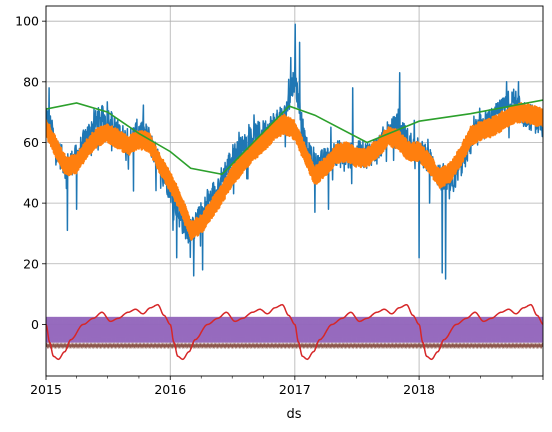 This screenshot has width=552, height=432. I want to click on y-tick-label: 60, so click(31, 142).